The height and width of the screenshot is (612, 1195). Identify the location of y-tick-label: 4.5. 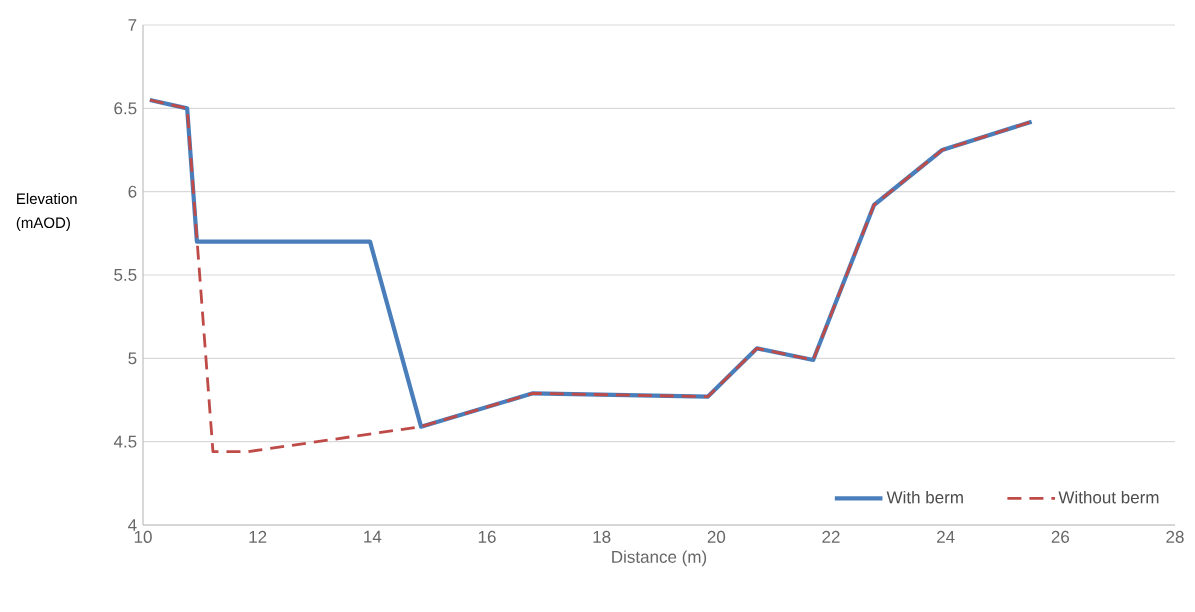
(125, 441).